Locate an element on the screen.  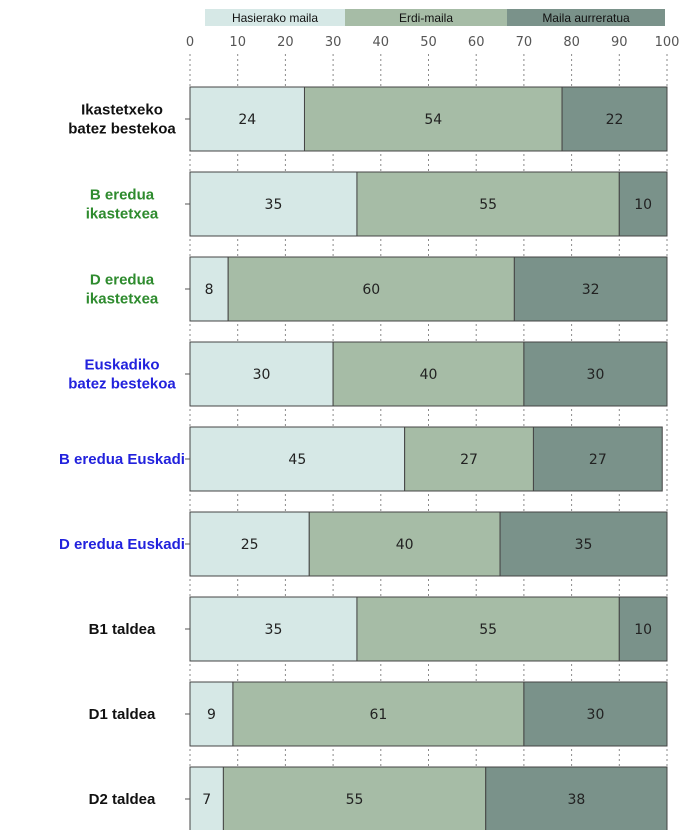
x-tick-label: 40 is located at coordinates (381, 42).